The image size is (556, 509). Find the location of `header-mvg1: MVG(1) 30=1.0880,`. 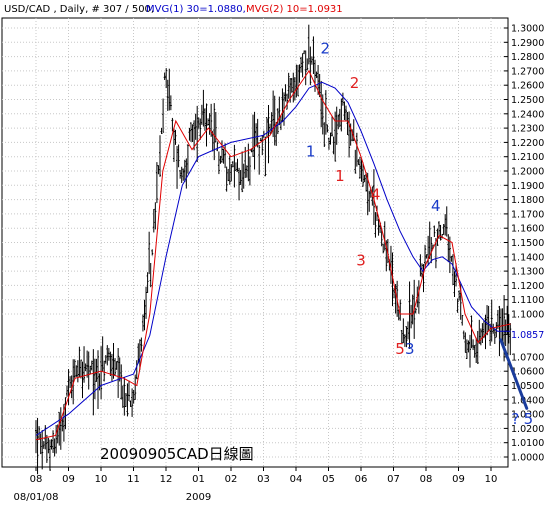

header-mvg1: MVG(1) 30=1.0880, is located at coordinates (196, 9).